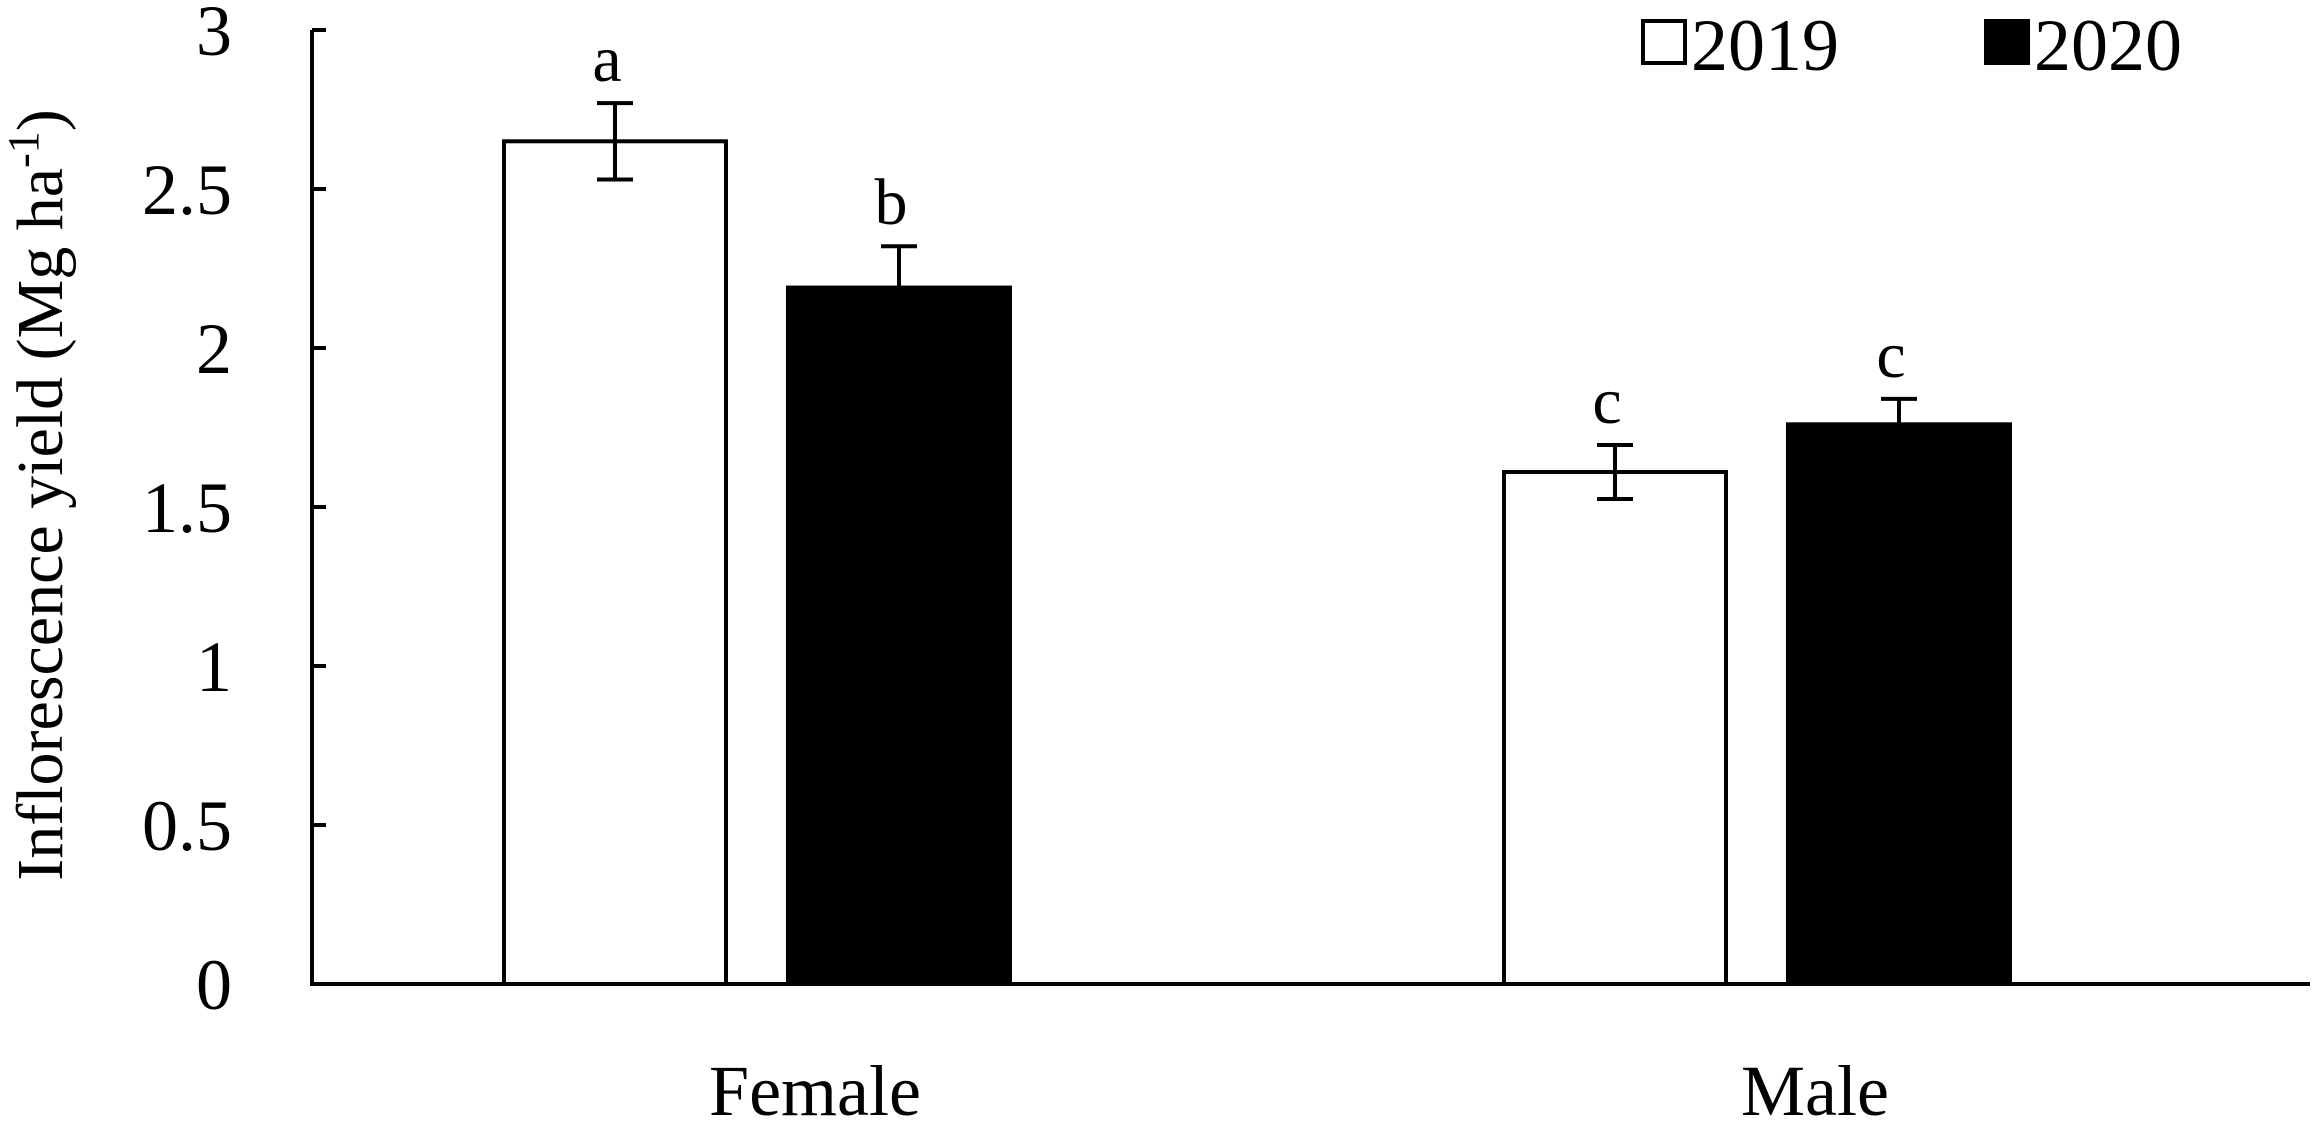 This screenshot has width=2316, height=1132. Describe the element at coordinates (187, 190) in the screenshot. I see `y-tick-label: 2.5` at that location.